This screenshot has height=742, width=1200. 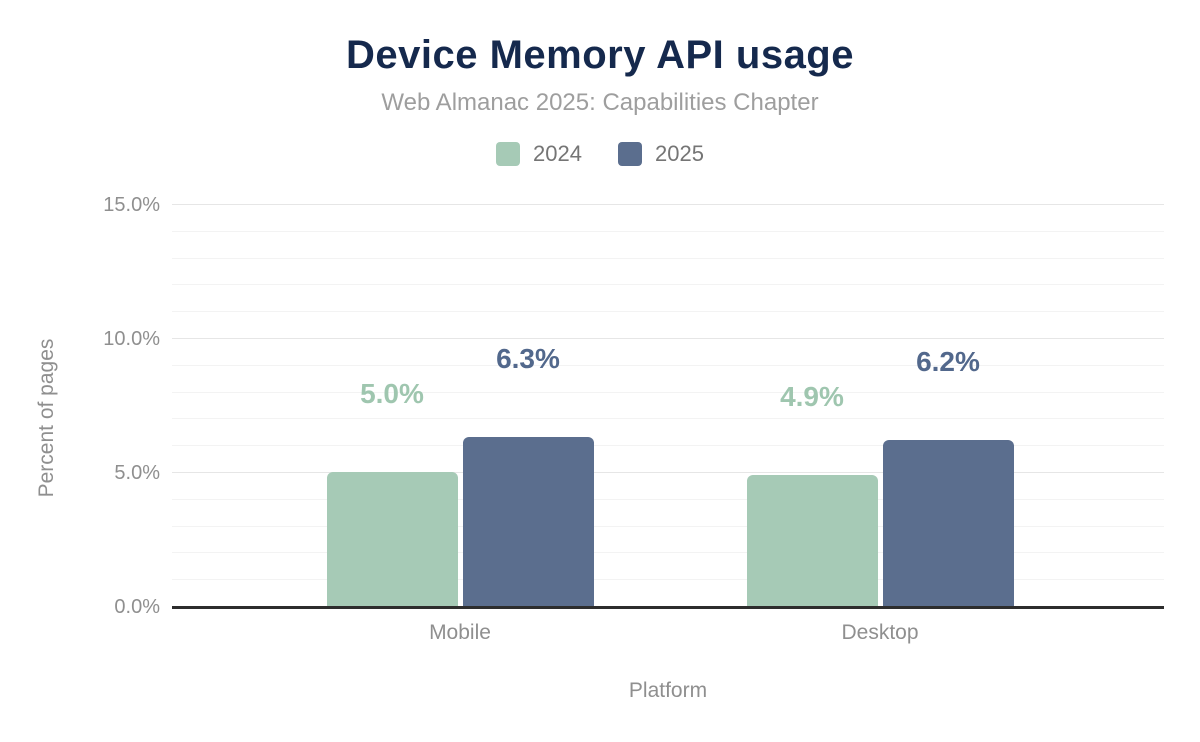 What do you see at coordinates (137, 607) in the screenshot?
I see `y-tick-label-0.0%: 0.0%` at bounding box center [137, 607].